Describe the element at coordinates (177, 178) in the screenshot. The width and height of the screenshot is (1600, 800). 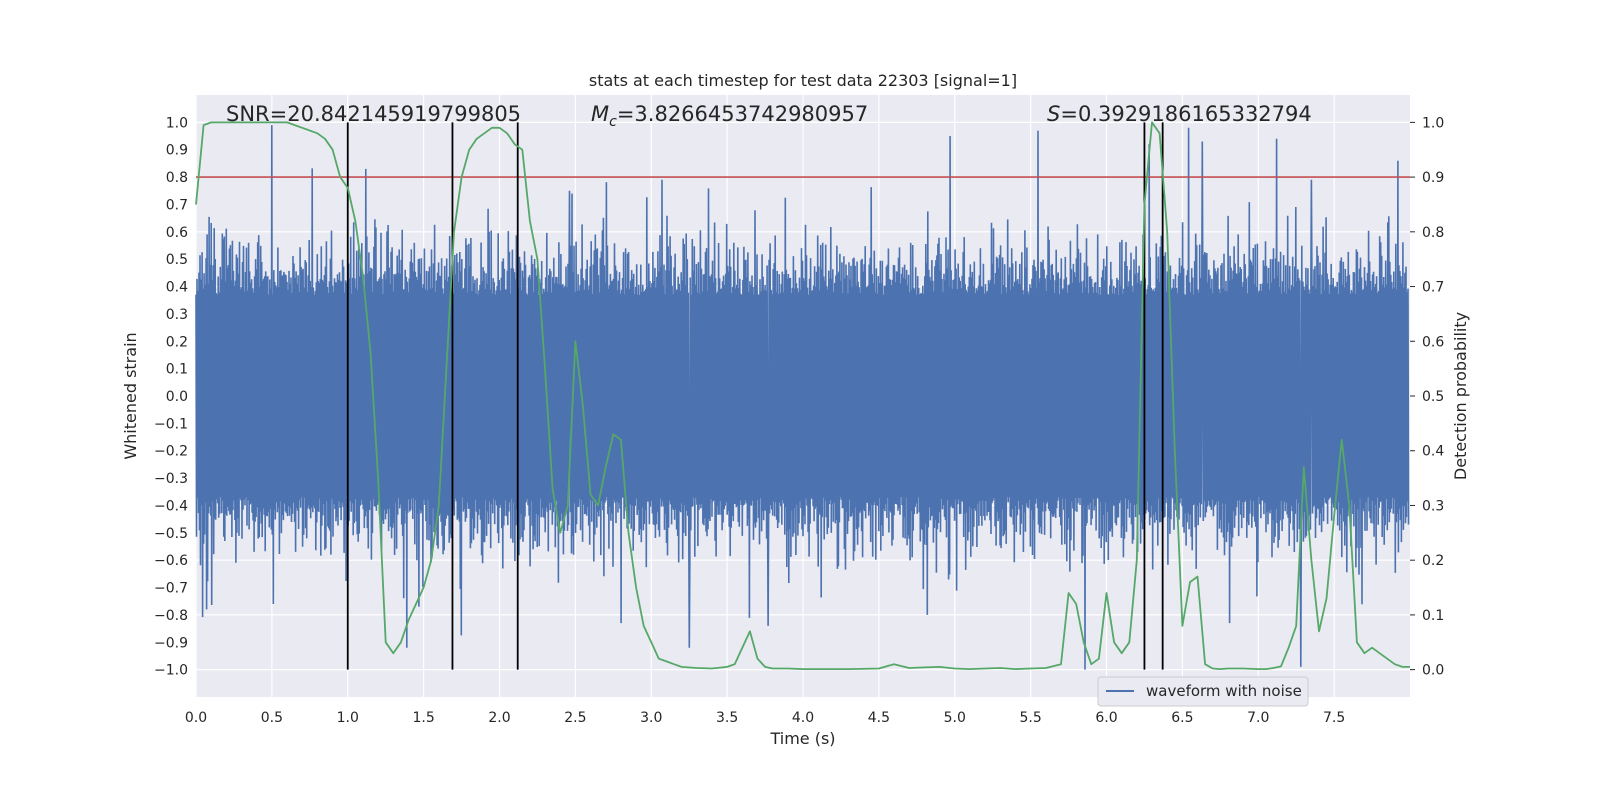
I see `y-tick-label: 0.8` at that location.